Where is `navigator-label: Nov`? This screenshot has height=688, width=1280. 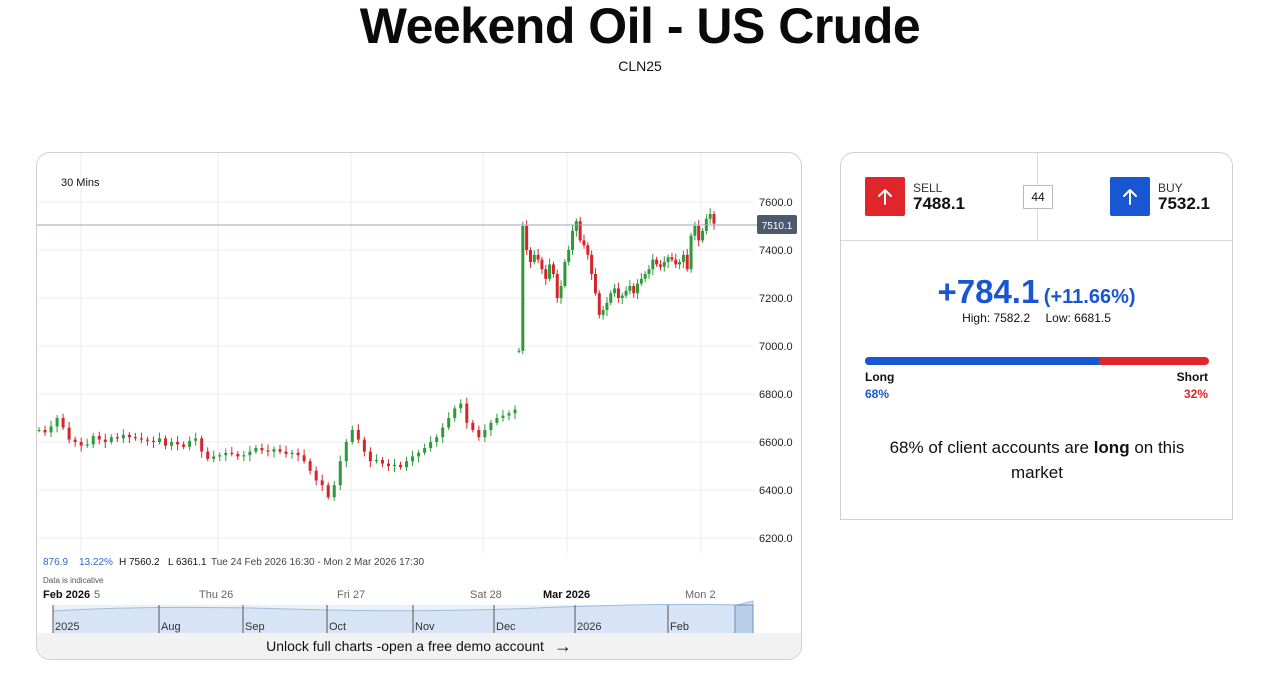 navigator-label: Nov is located at coordinates (425, 627).